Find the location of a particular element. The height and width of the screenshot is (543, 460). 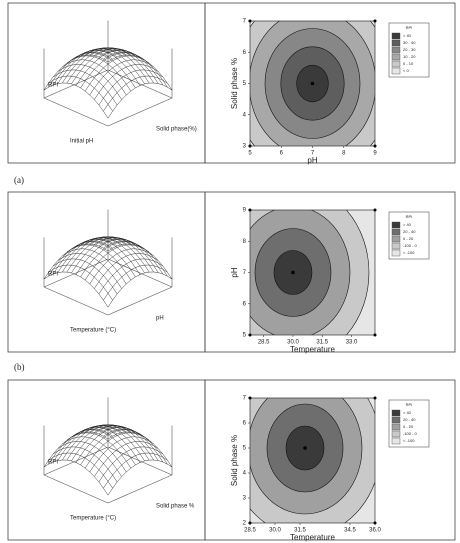

panel-label: (b) is located at coordinates (19, 367).